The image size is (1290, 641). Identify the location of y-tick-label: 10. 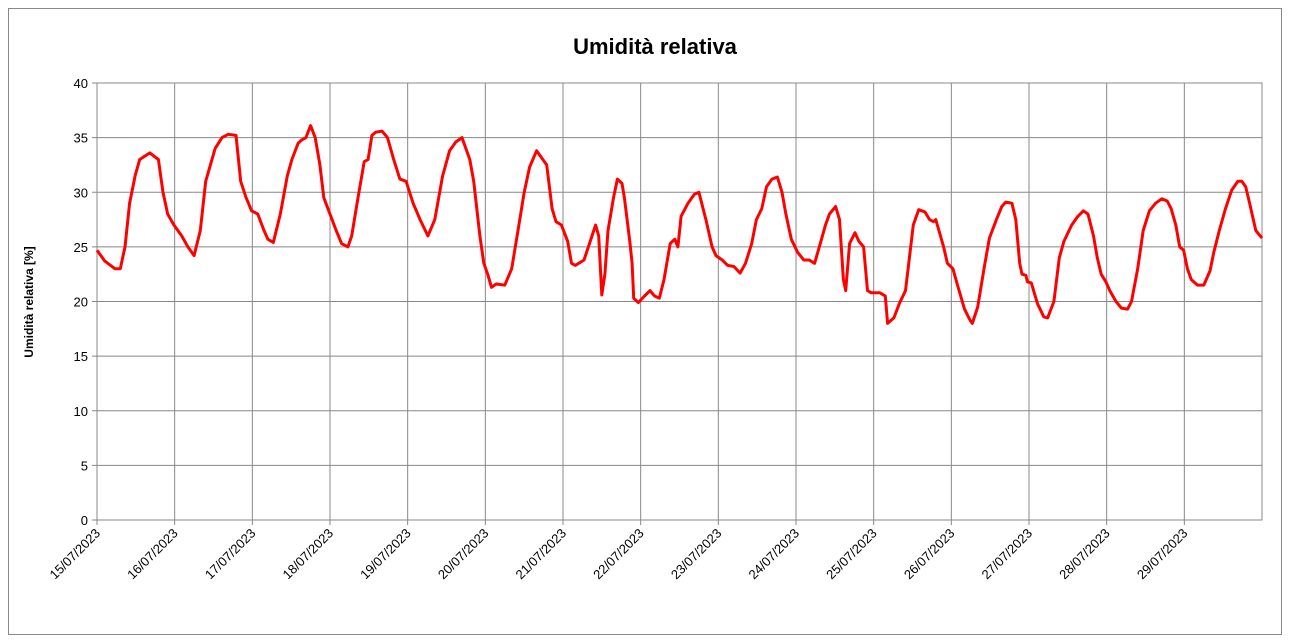
(81, 411).